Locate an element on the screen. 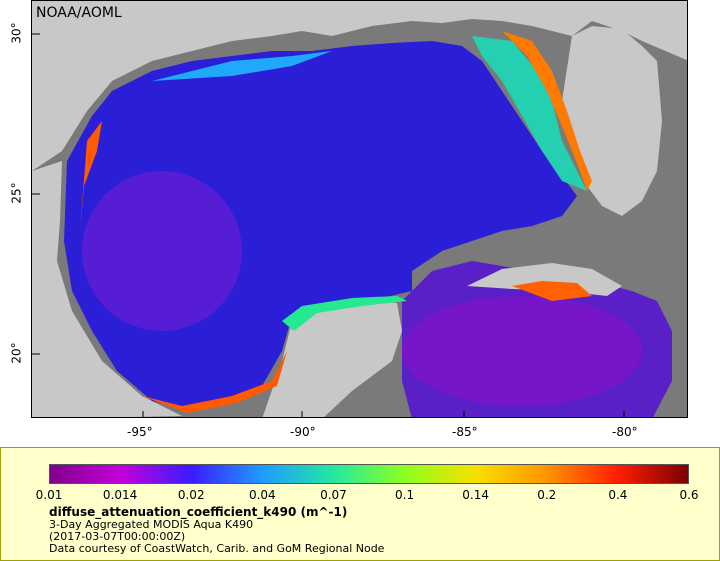  yucatan-peninsula is located at coordinates (332, 359).